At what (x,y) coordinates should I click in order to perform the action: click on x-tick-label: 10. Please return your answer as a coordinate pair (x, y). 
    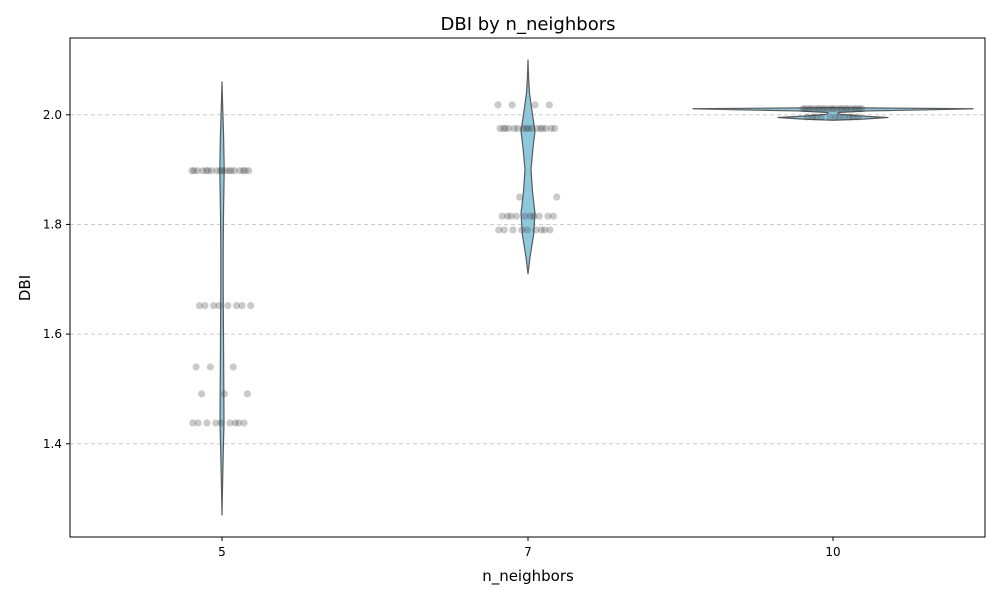
    Looking at the image, I should click on (832, 552).